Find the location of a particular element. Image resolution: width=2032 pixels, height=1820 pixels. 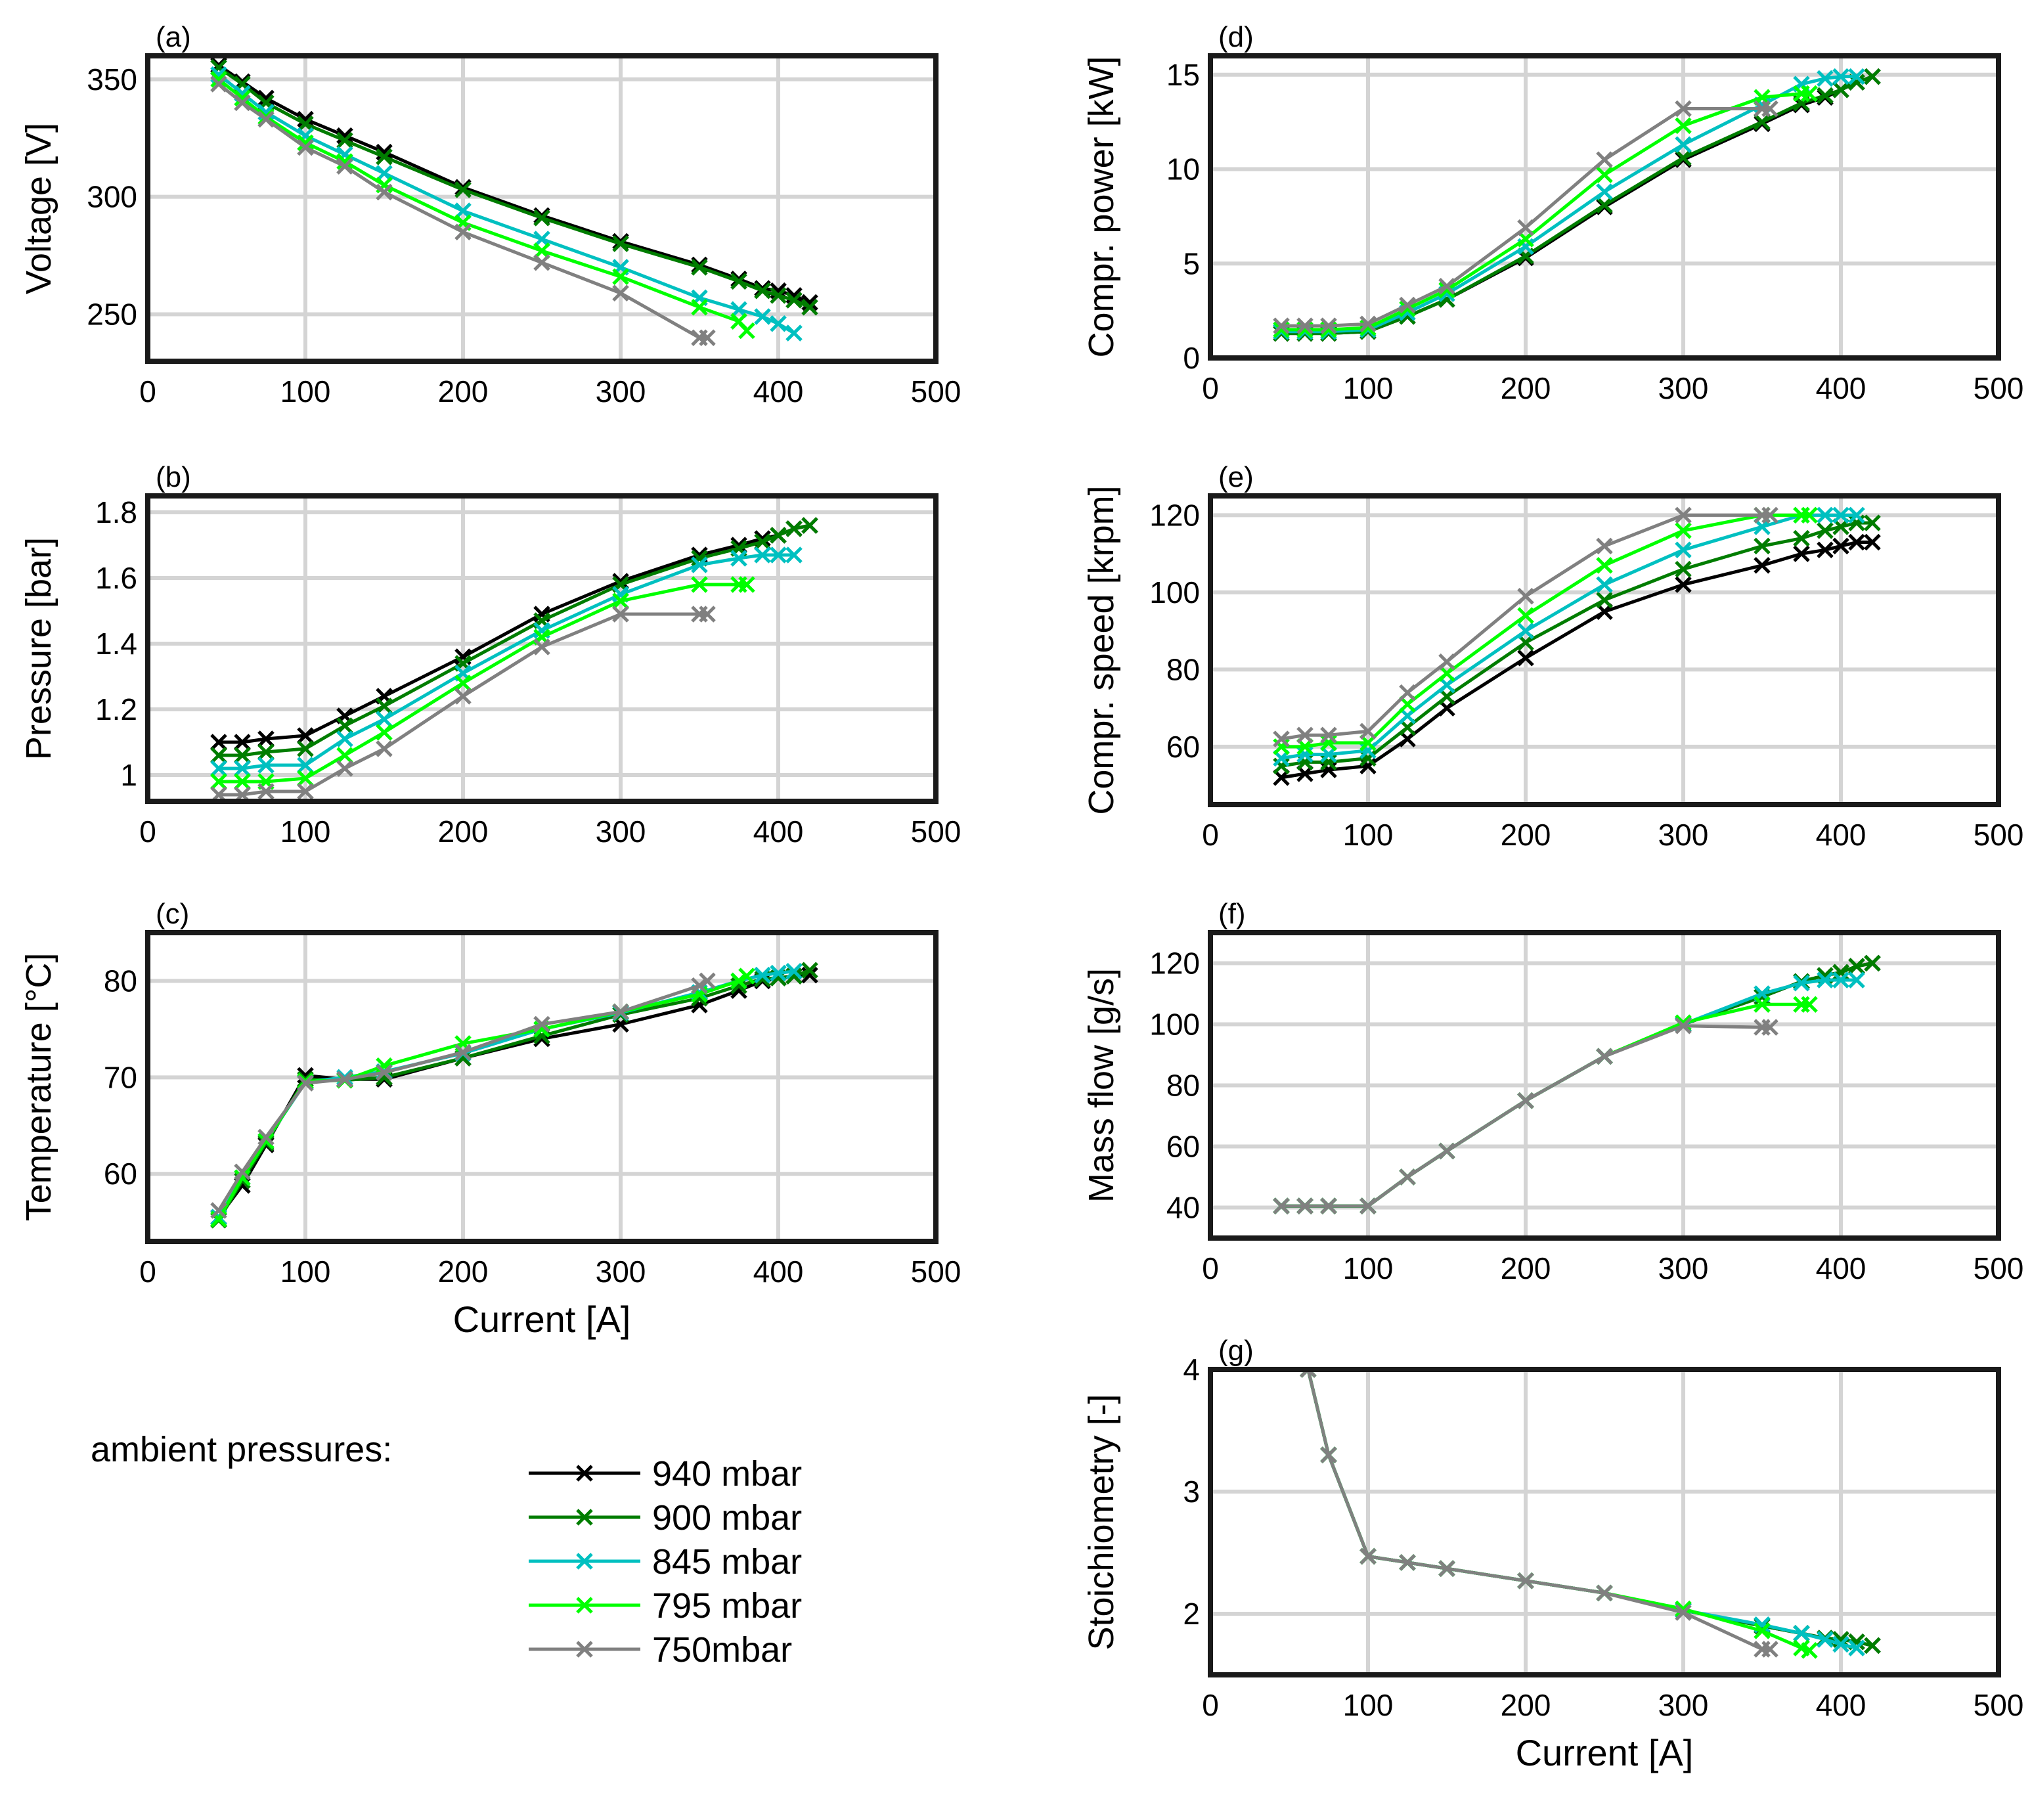

legend-item: 900 mbar is located at coordinates (665, 1518).